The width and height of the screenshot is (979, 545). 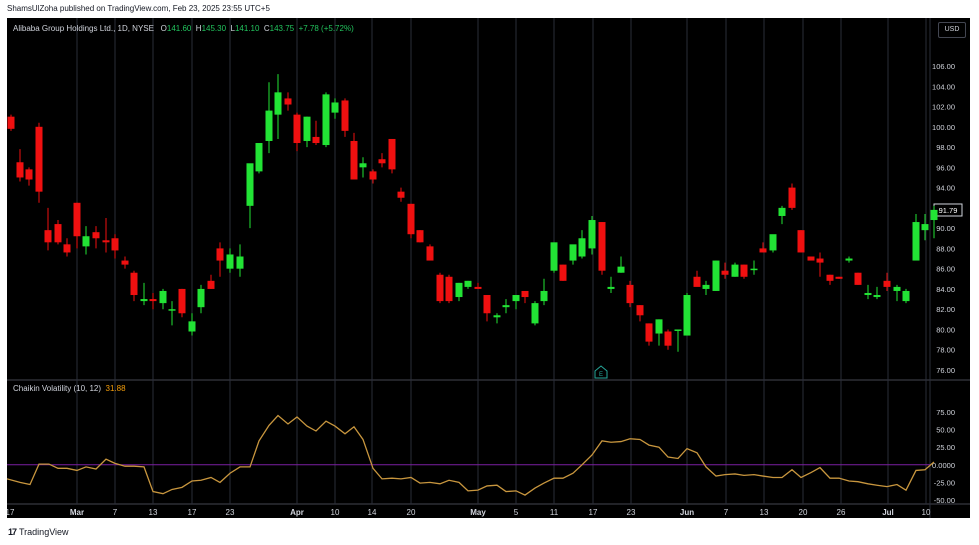 What do you see at coordinates (945, 147) in the screenshot?
I see `price-tick-label: 98.00` at bounding box center [945, 147].